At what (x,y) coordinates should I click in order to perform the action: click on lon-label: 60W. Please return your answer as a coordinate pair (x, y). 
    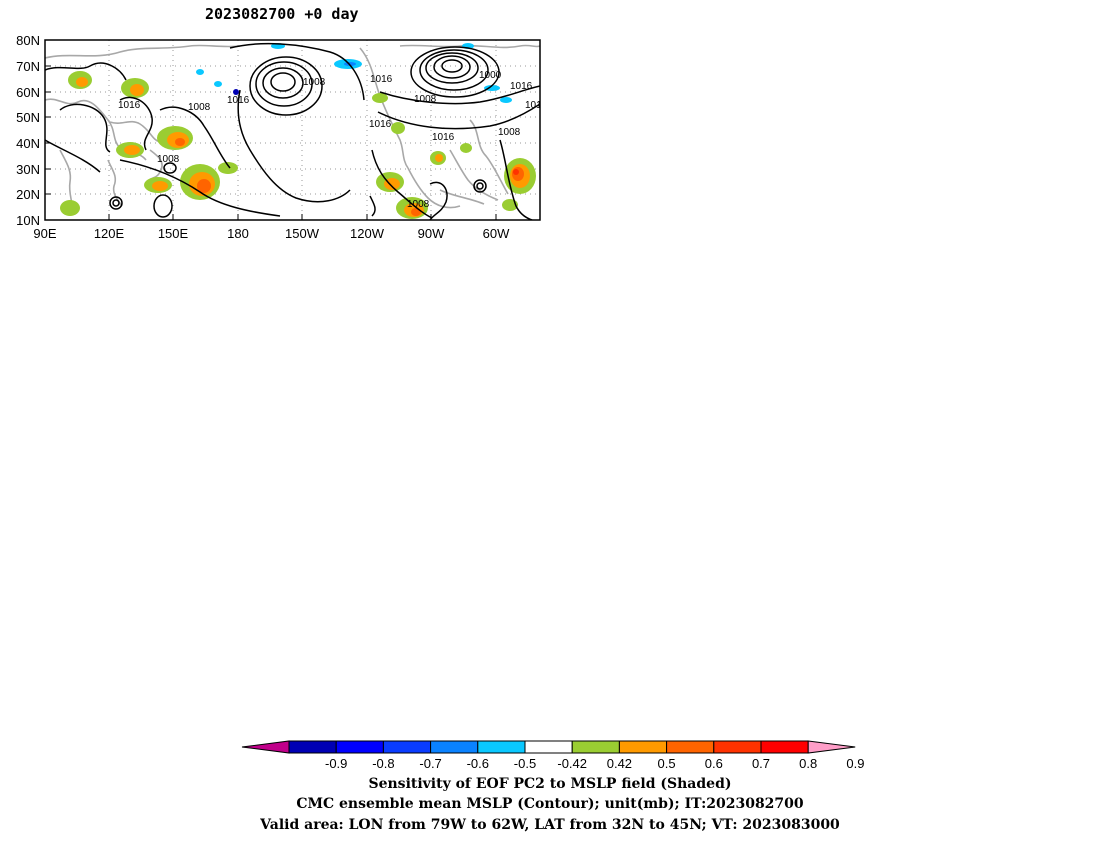
    Looking at the image, I should click on (496, 233).